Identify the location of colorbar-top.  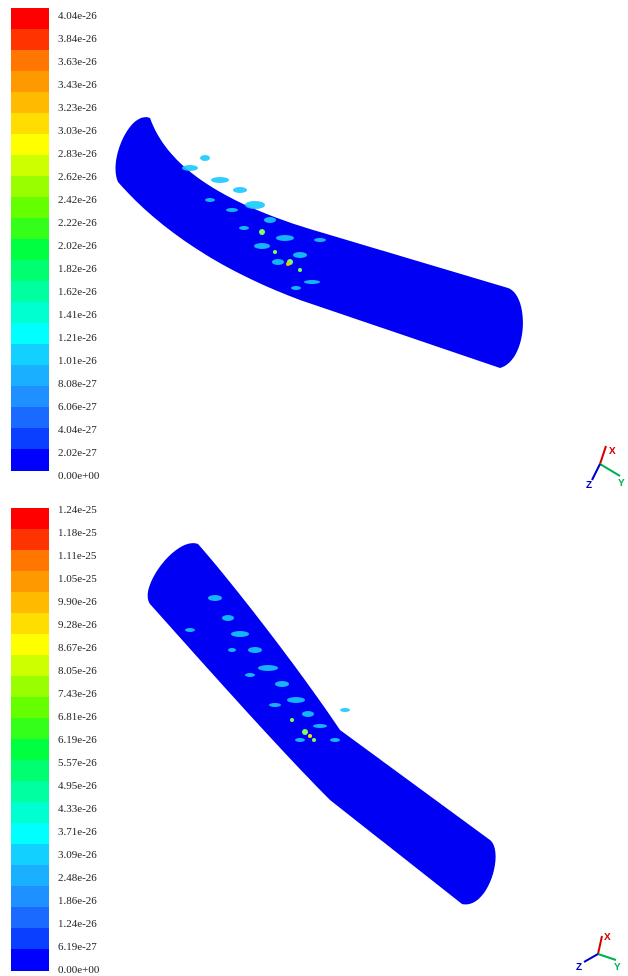
(30, 239).